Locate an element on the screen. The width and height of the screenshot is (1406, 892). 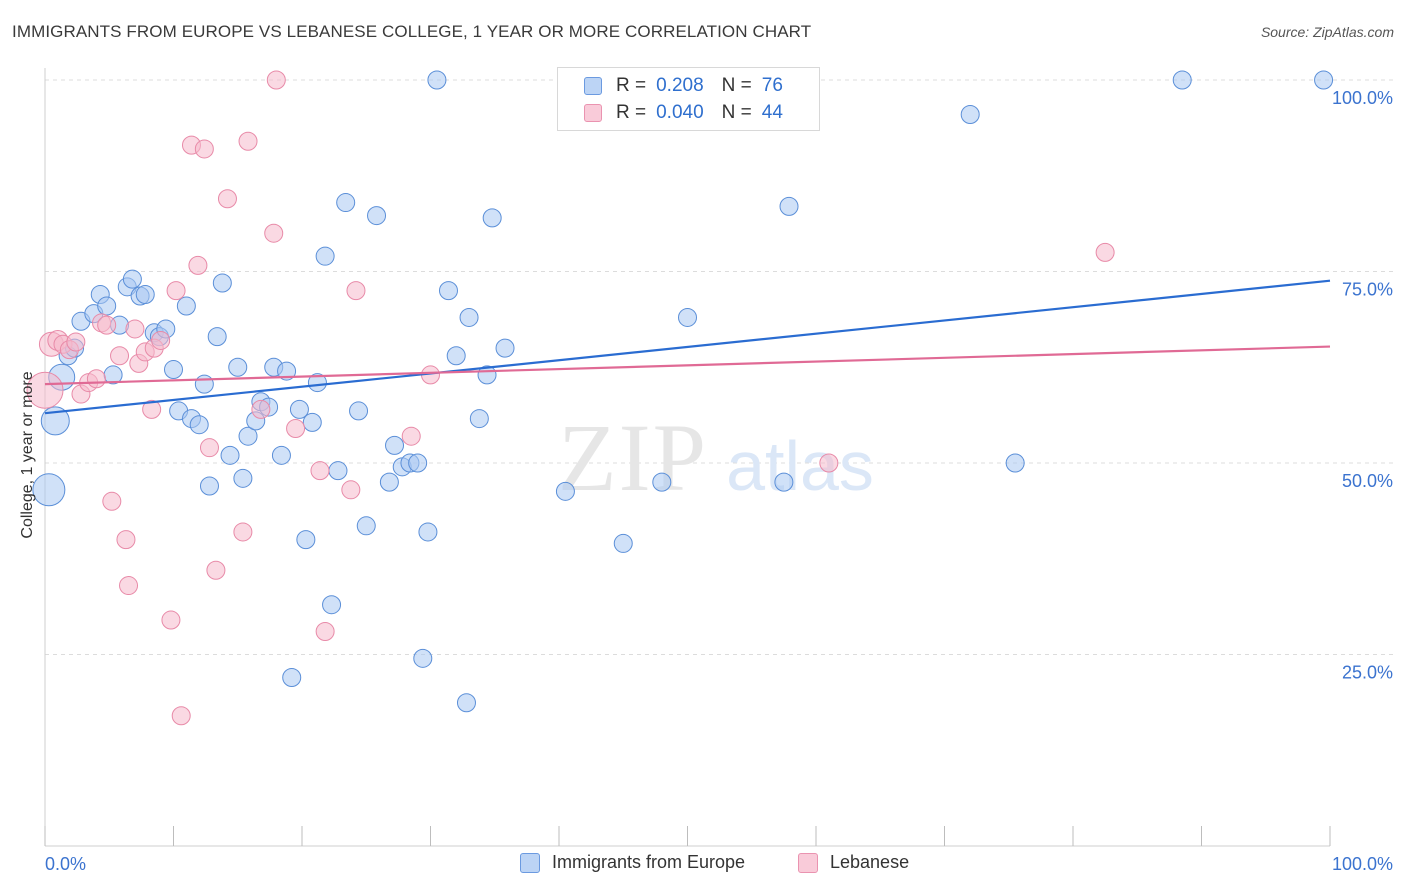
trend-lines is located at coordinates (687, 347).